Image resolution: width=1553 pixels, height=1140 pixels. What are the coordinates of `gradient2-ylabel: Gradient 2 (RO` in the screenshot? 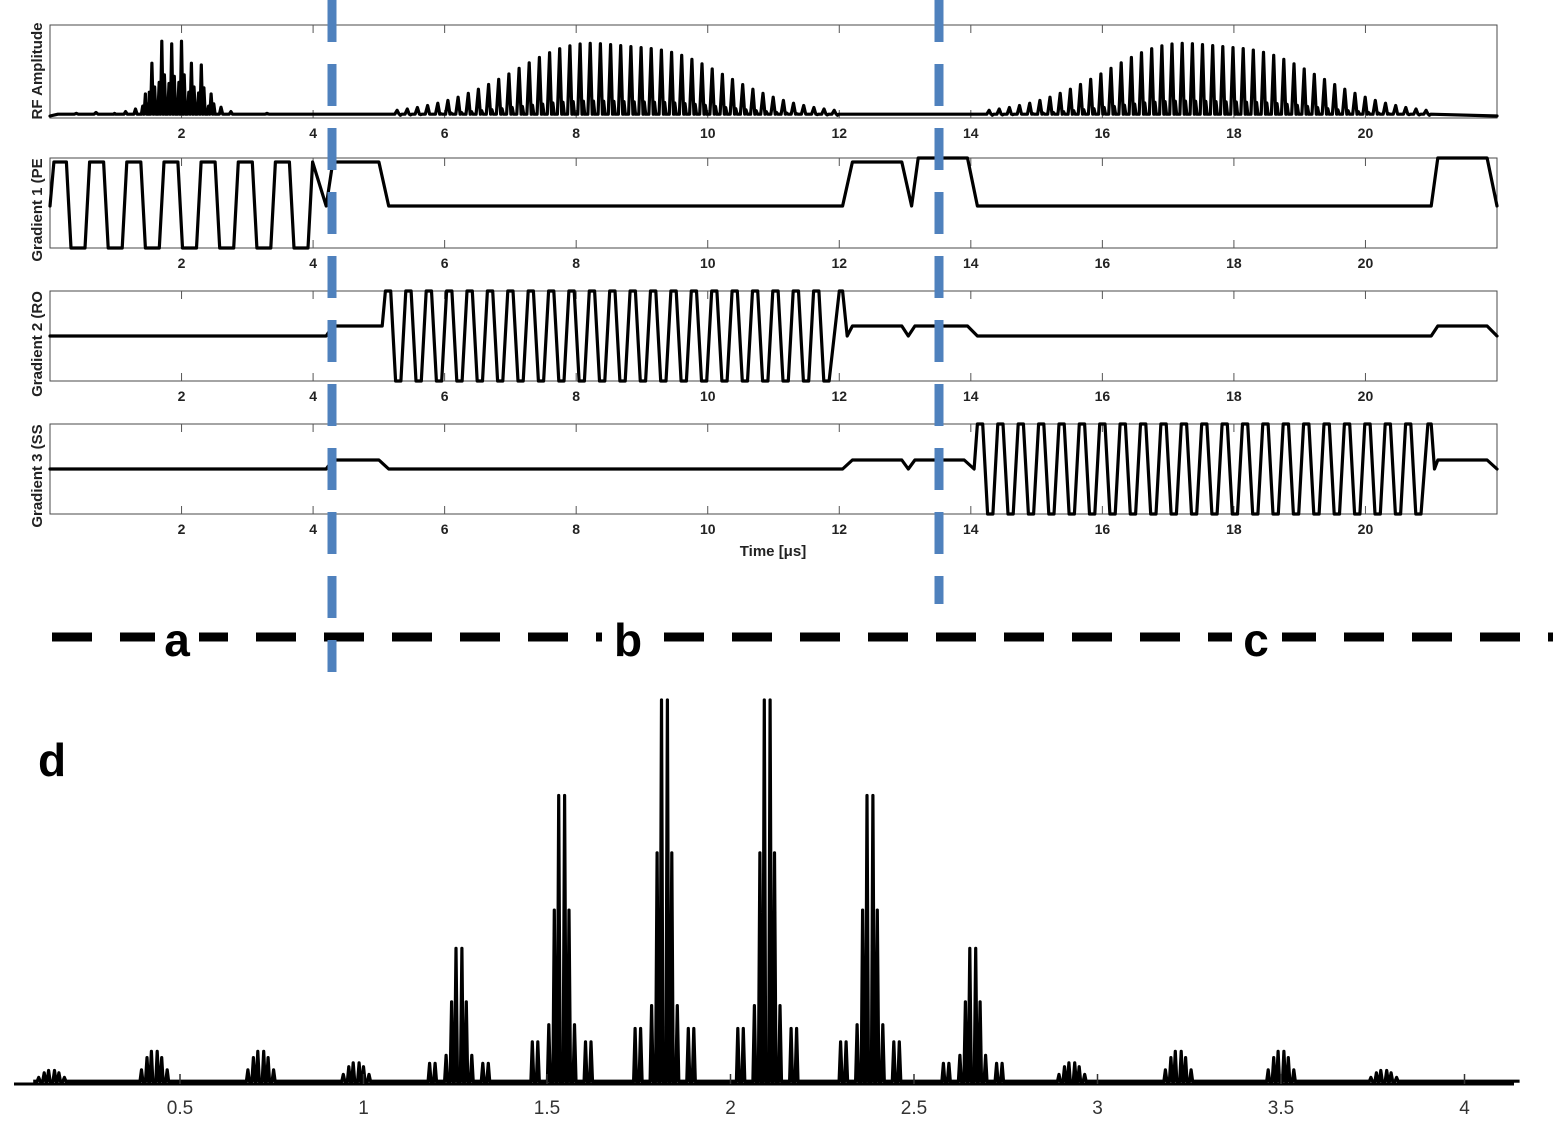 It's located at (37, 344).